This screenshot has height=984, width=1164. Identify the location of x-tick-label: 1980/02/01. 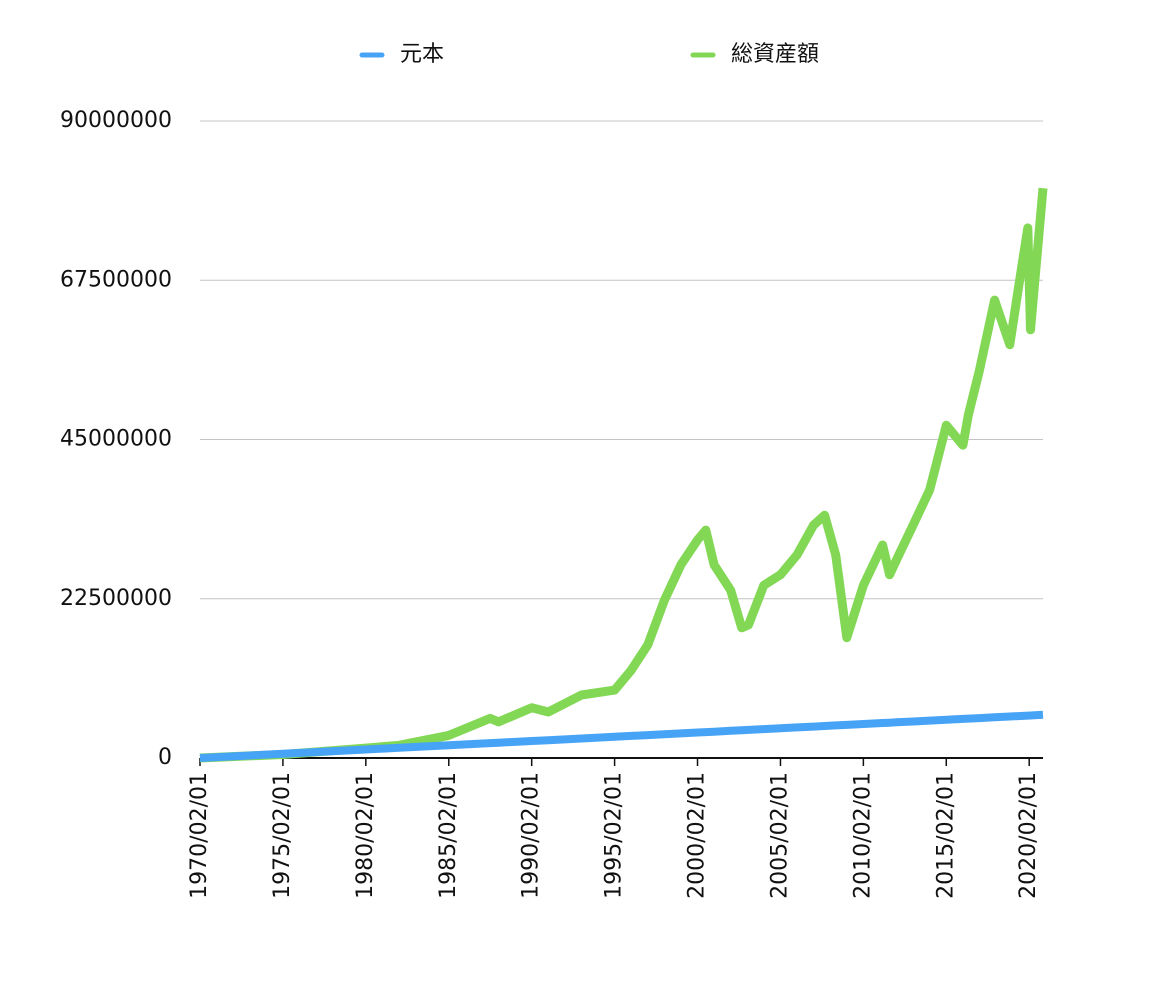
(365, 835).